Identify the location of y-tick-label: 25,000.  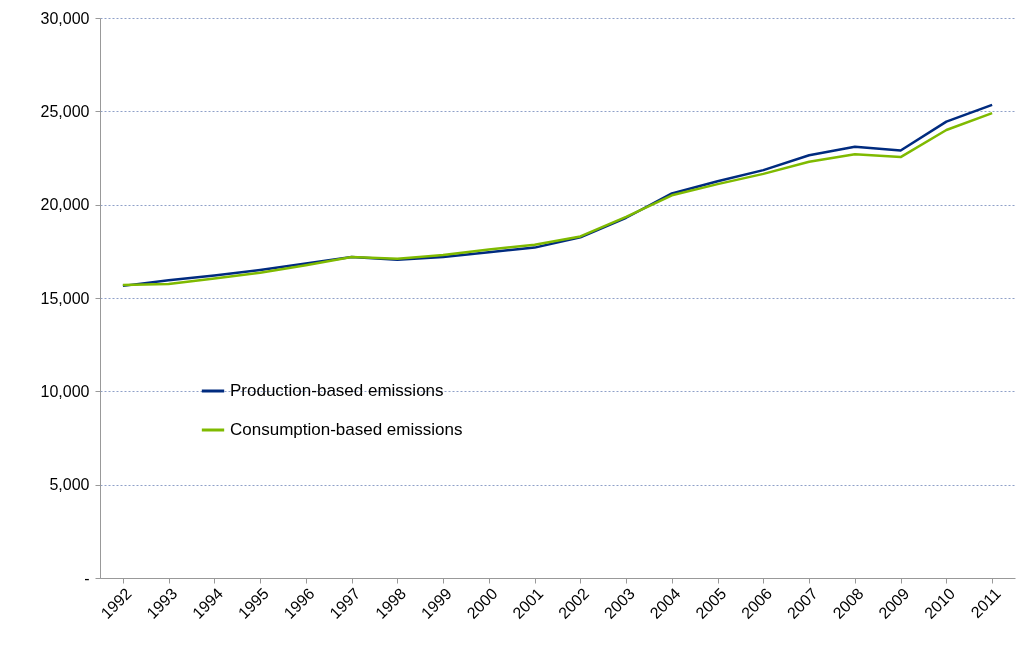
(65, 111).